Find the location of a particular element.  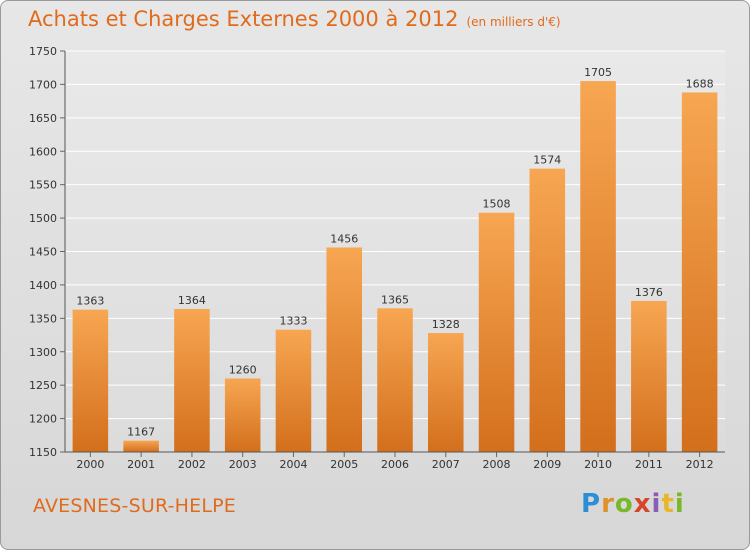

bar-2003 is located at coordinates (242, 415).